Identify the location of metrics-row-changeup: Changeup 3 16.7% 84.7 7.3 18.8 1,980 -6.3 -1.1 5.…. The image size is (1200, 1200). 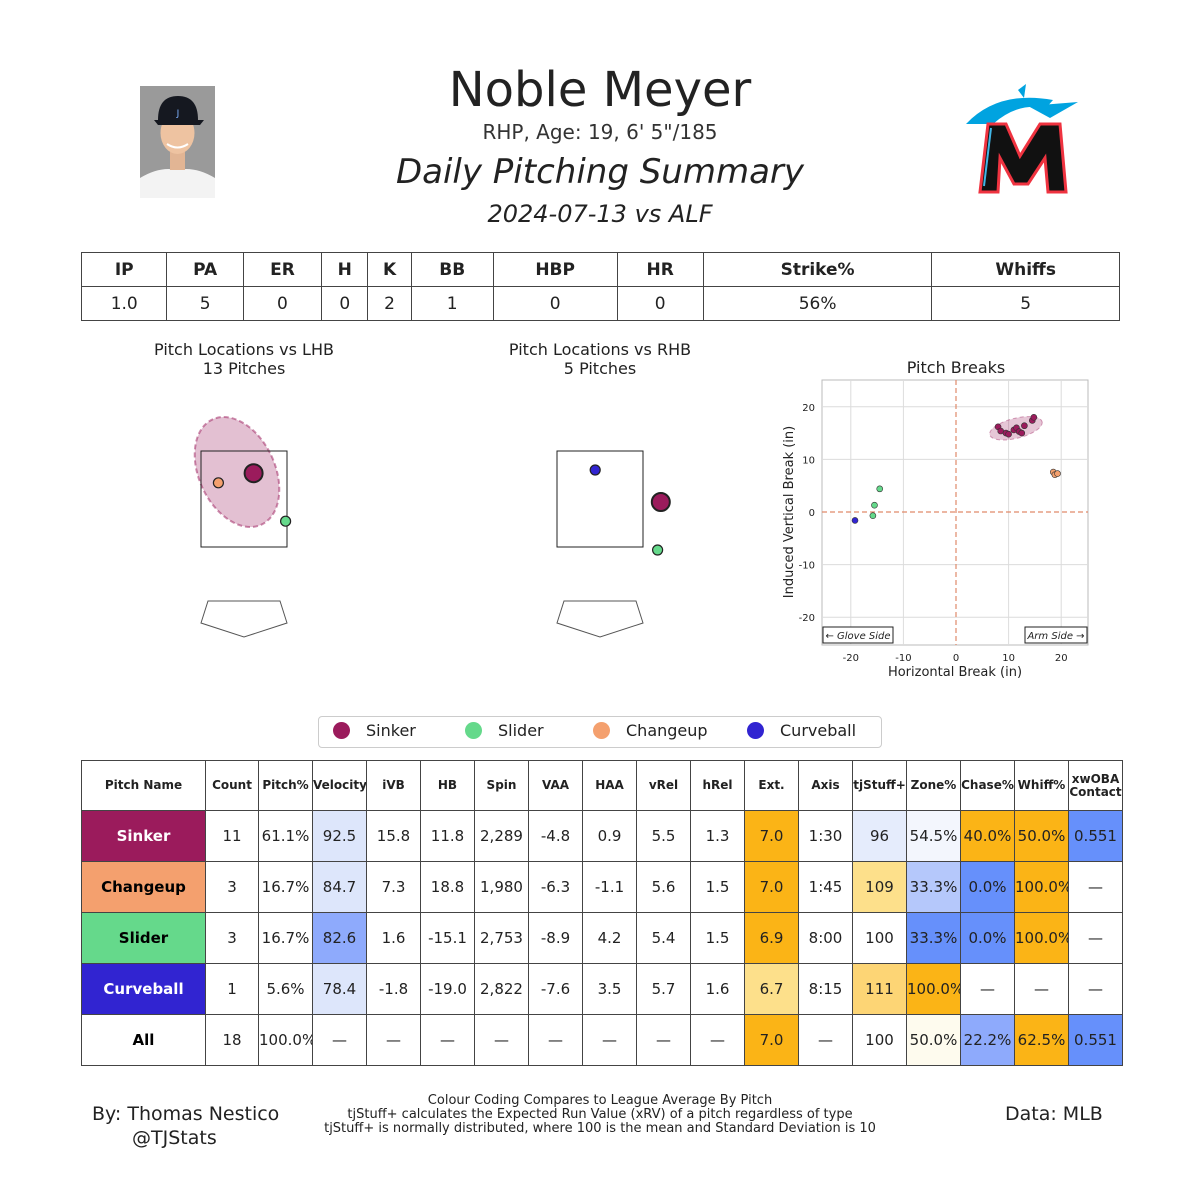
(602, 887).